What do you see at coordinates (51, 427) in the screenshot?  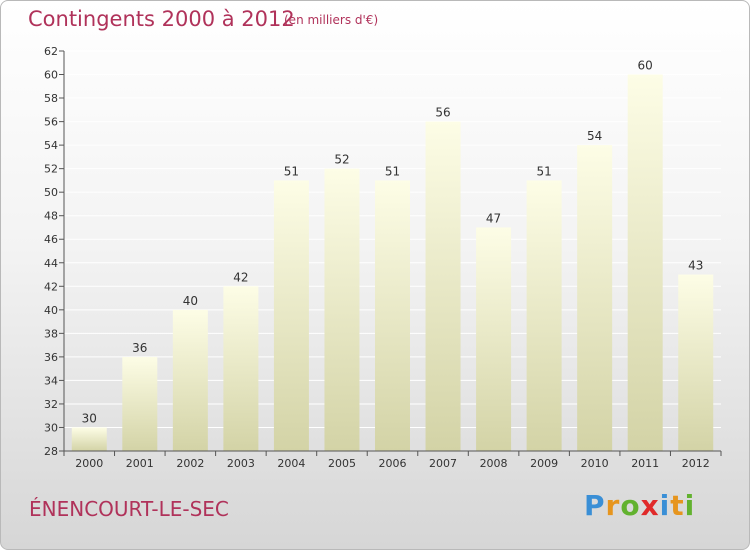 I see `y-tick-label: 30` at bounding box center [51, 427].